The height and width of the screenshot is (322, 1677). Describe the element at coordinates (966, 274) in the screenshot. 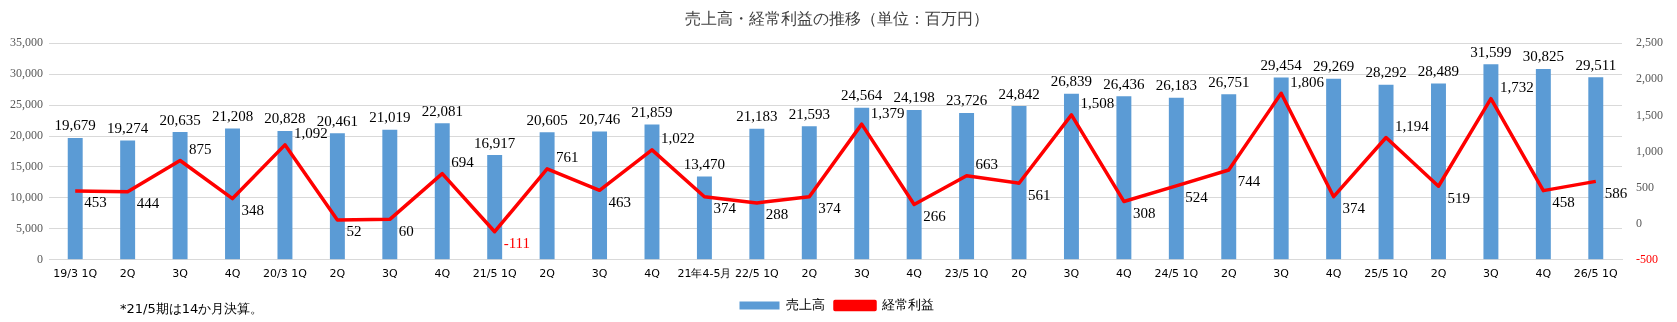

I see `x-tick-label: 23/5 1Q` at that location.